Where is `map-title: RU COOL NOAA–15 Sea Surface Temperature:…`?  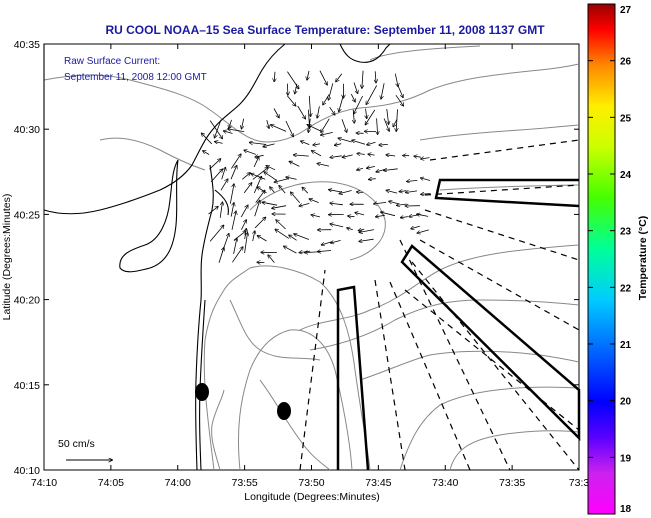 map-title: RU COOL NOAA–15 Sea Surface Temperature:… is located at coordinates (325, 30).